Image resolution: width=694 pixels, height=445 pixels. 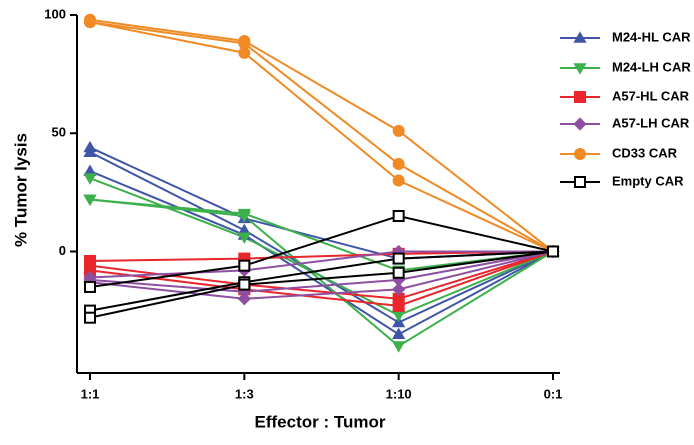 What do you see at coordinates (399, 393) in the screenshot?
I see `x-tick-label: 1:10` at bounding box center [399, 393].